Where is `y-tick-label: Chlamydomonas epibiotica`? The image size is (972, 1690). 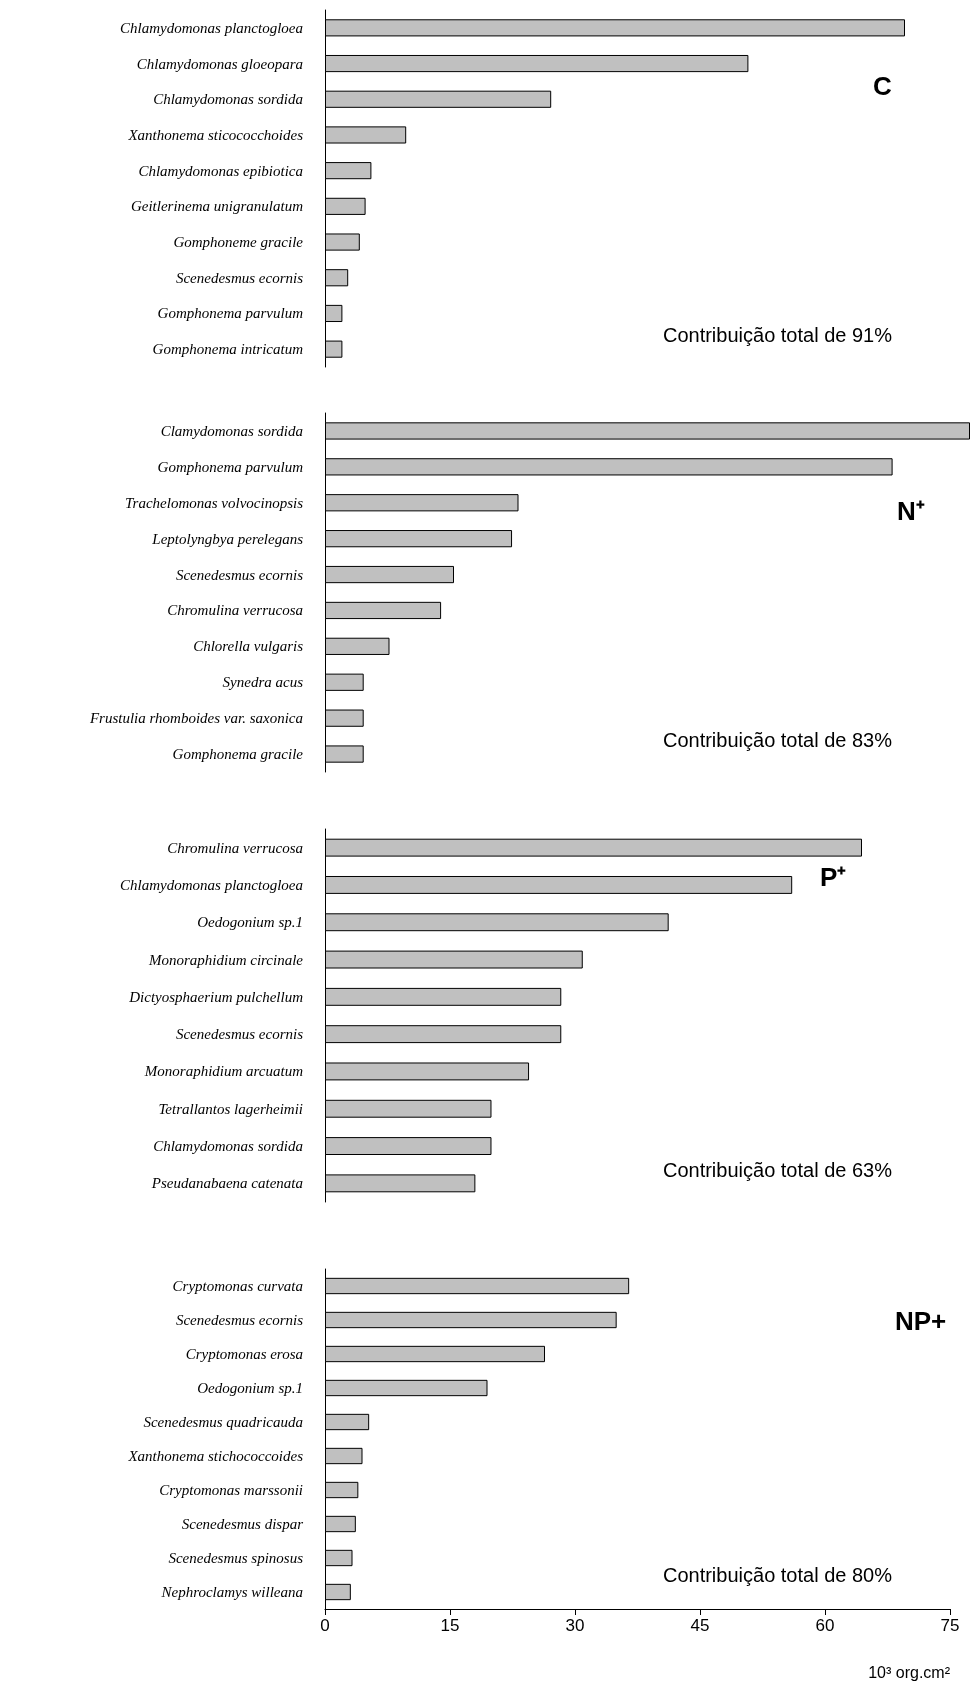 y-tick-label: Chlamydomonas epibiotica is located at coordinates (220, 170).